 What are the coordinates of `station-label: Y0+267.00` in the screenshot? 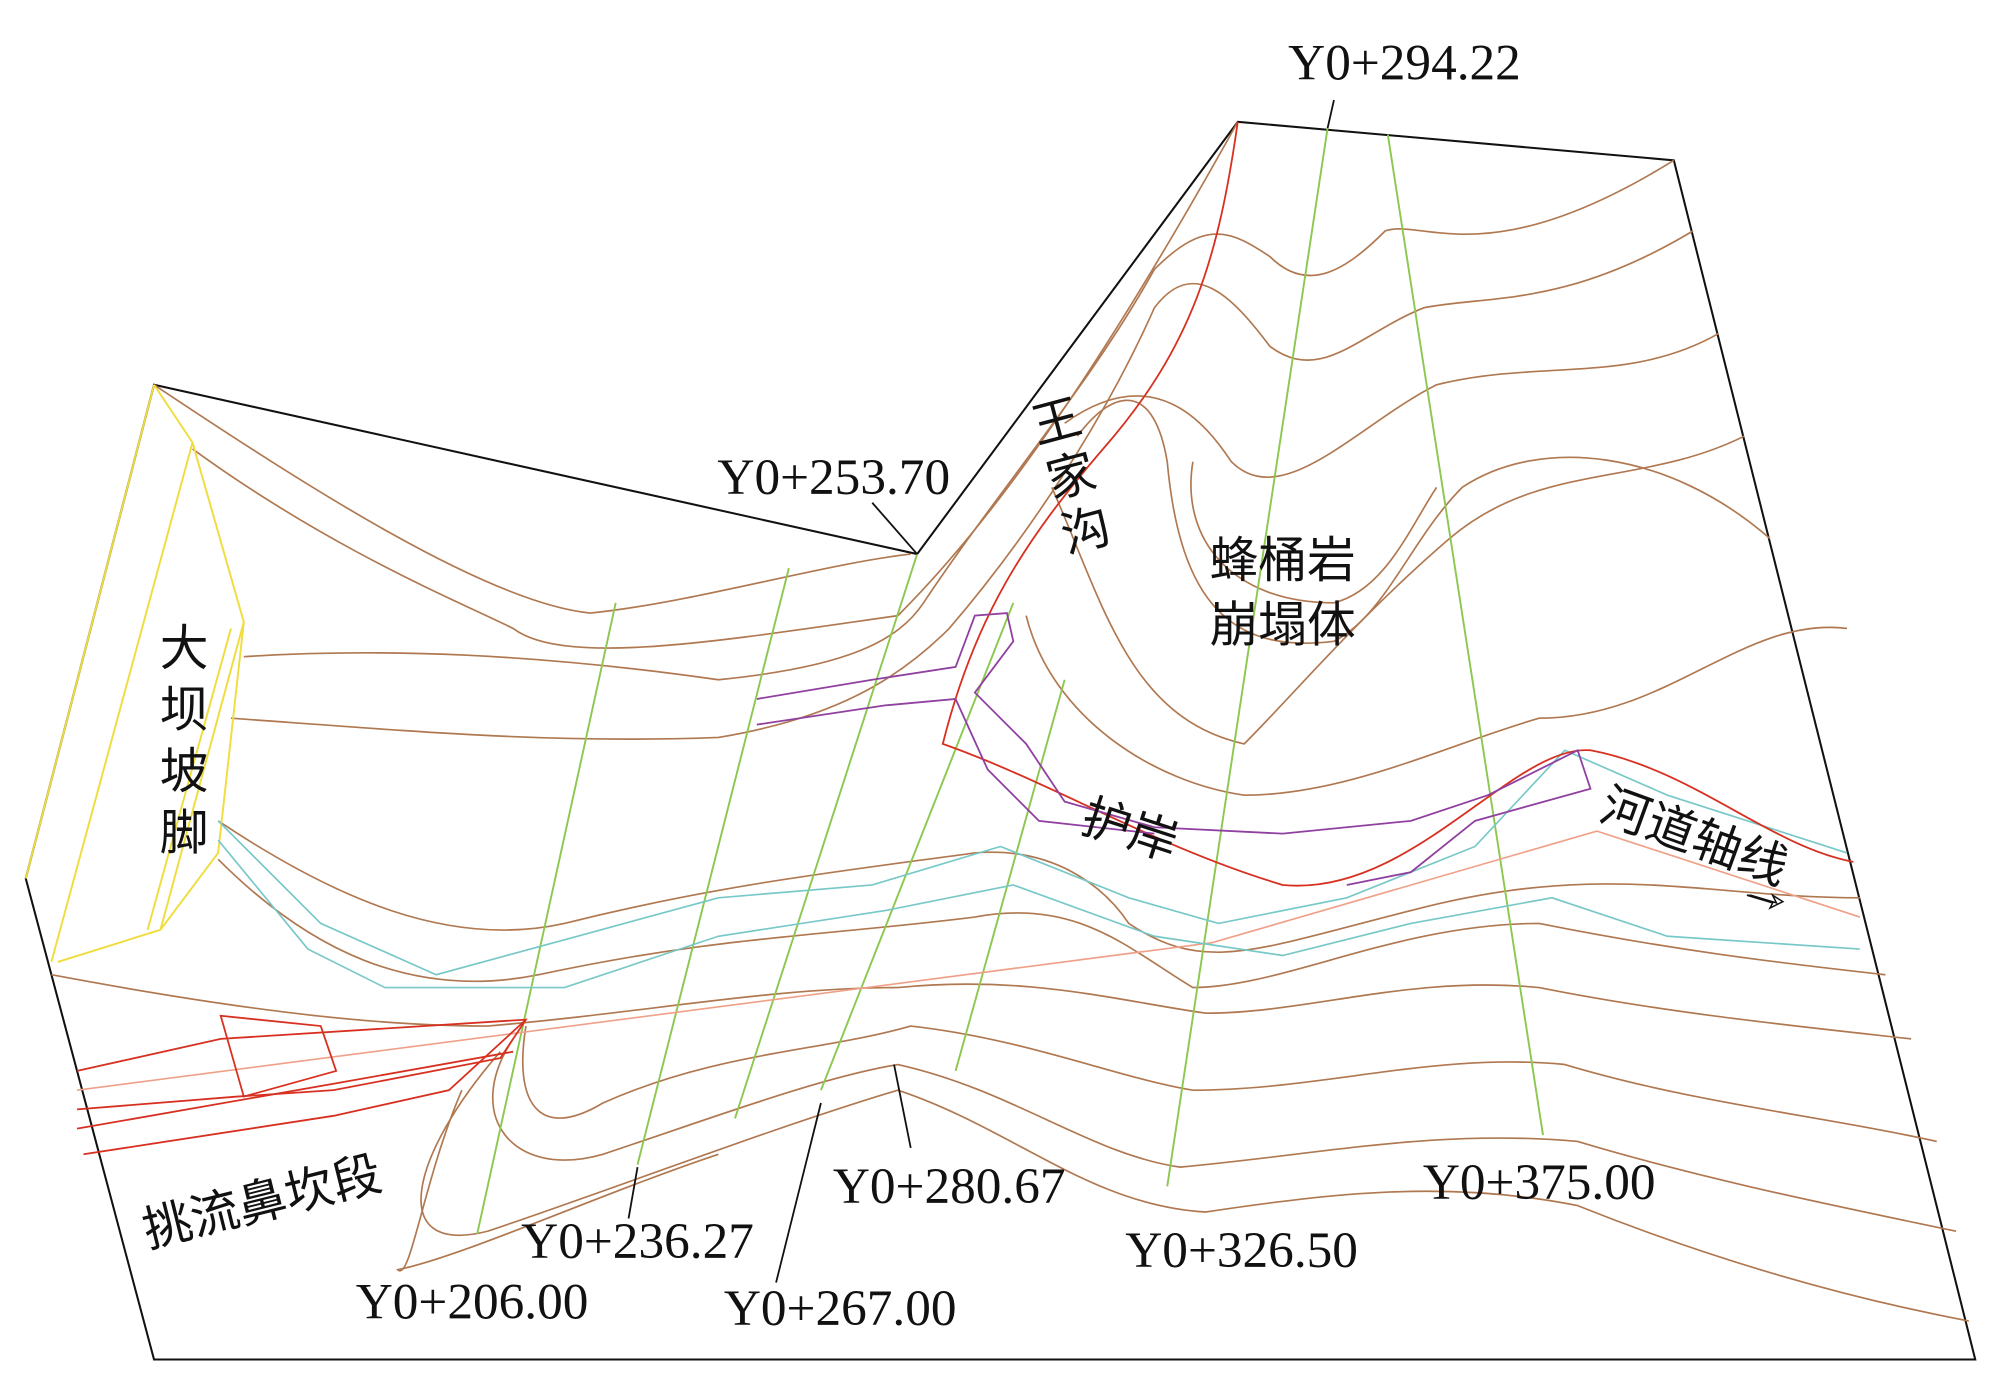 It's located at (840, 1308).